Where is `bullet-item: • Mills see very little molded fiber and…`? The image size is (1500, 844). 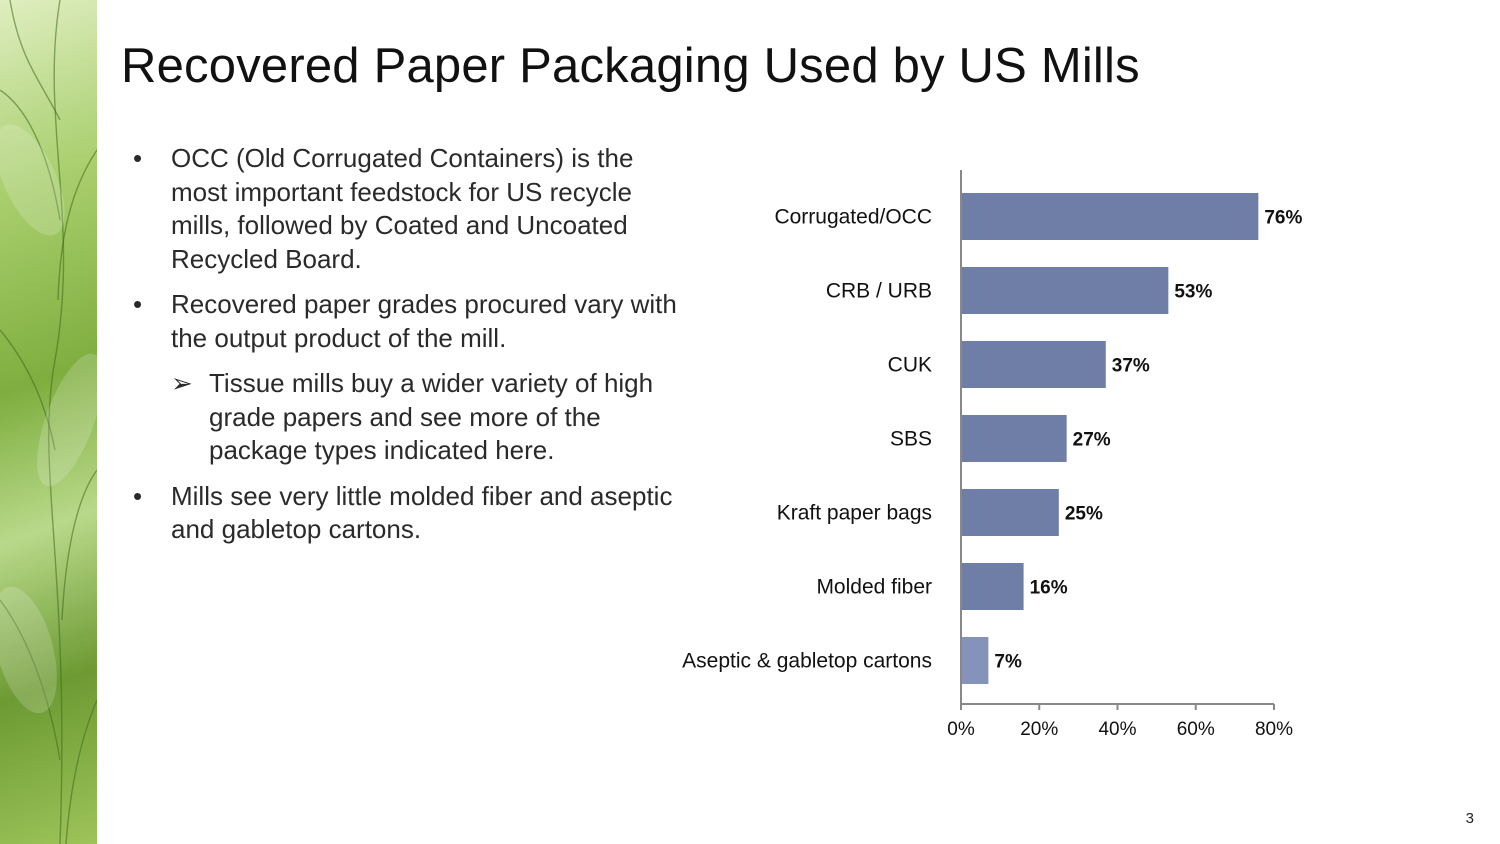
bullet-item: • Mills see very little molded fiber and… is located at coordinates (413, 513).